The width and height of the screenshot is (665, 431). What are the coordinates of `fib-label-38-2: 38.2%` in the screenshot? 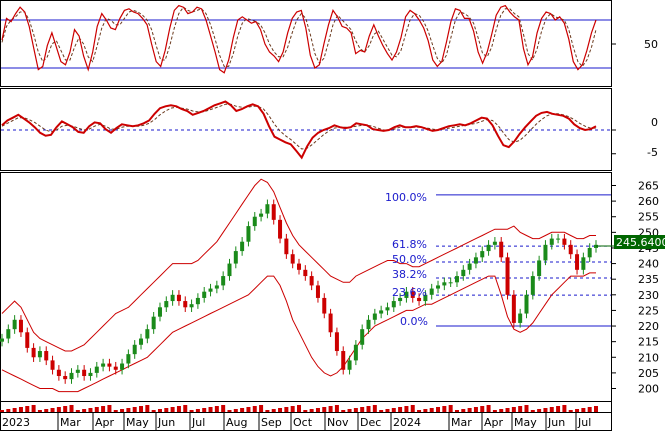 It's located at (409, 274).